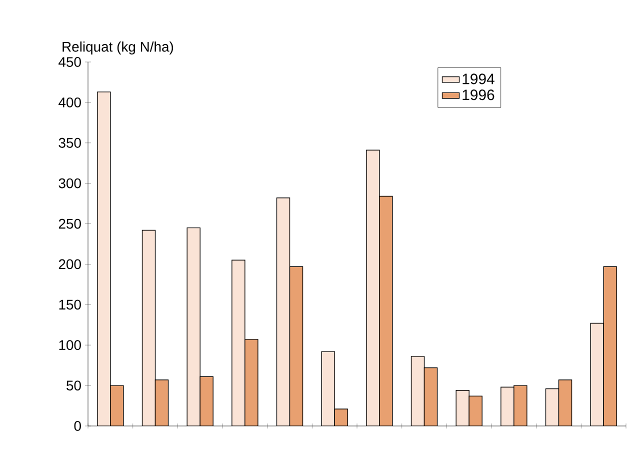  What do you see at coordinates (69, 102) in the screenshot?
I see `y-tick-label: 400` at bounding box center [69, 102].